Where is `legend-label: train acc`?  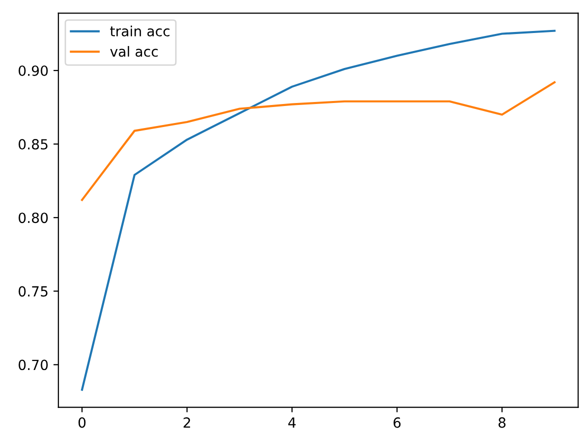 legend-label: train acc is located at coordinates (140, 31).